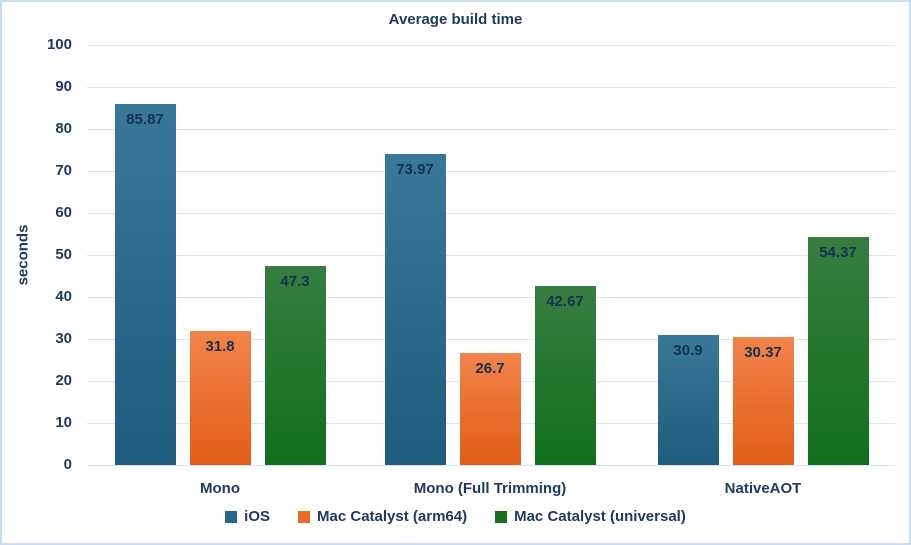 Image resolution: width=911 pixels, height=545 pixels. What do you see at coordinates (63, 296) in the screenshot?
I see `y-tick-label: 40` at bounding box center [63, 296].